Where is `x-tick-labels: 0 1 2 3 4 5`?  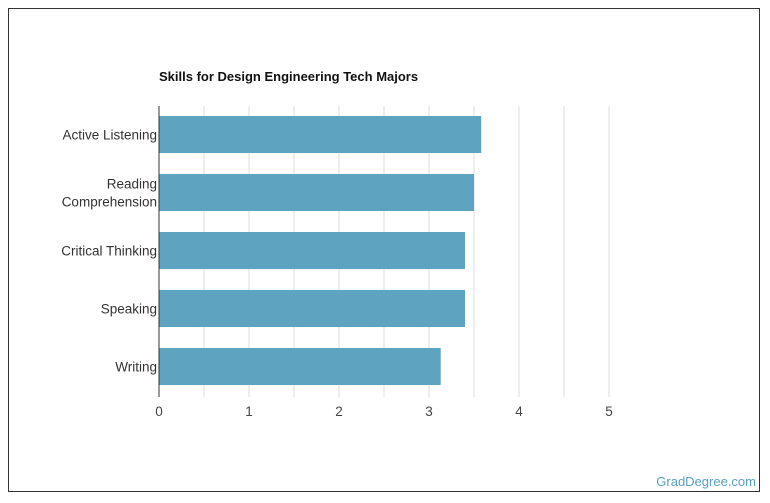
x-tick-labels: 0 1 2 3 4 5 is located at coordinates (384, 411).